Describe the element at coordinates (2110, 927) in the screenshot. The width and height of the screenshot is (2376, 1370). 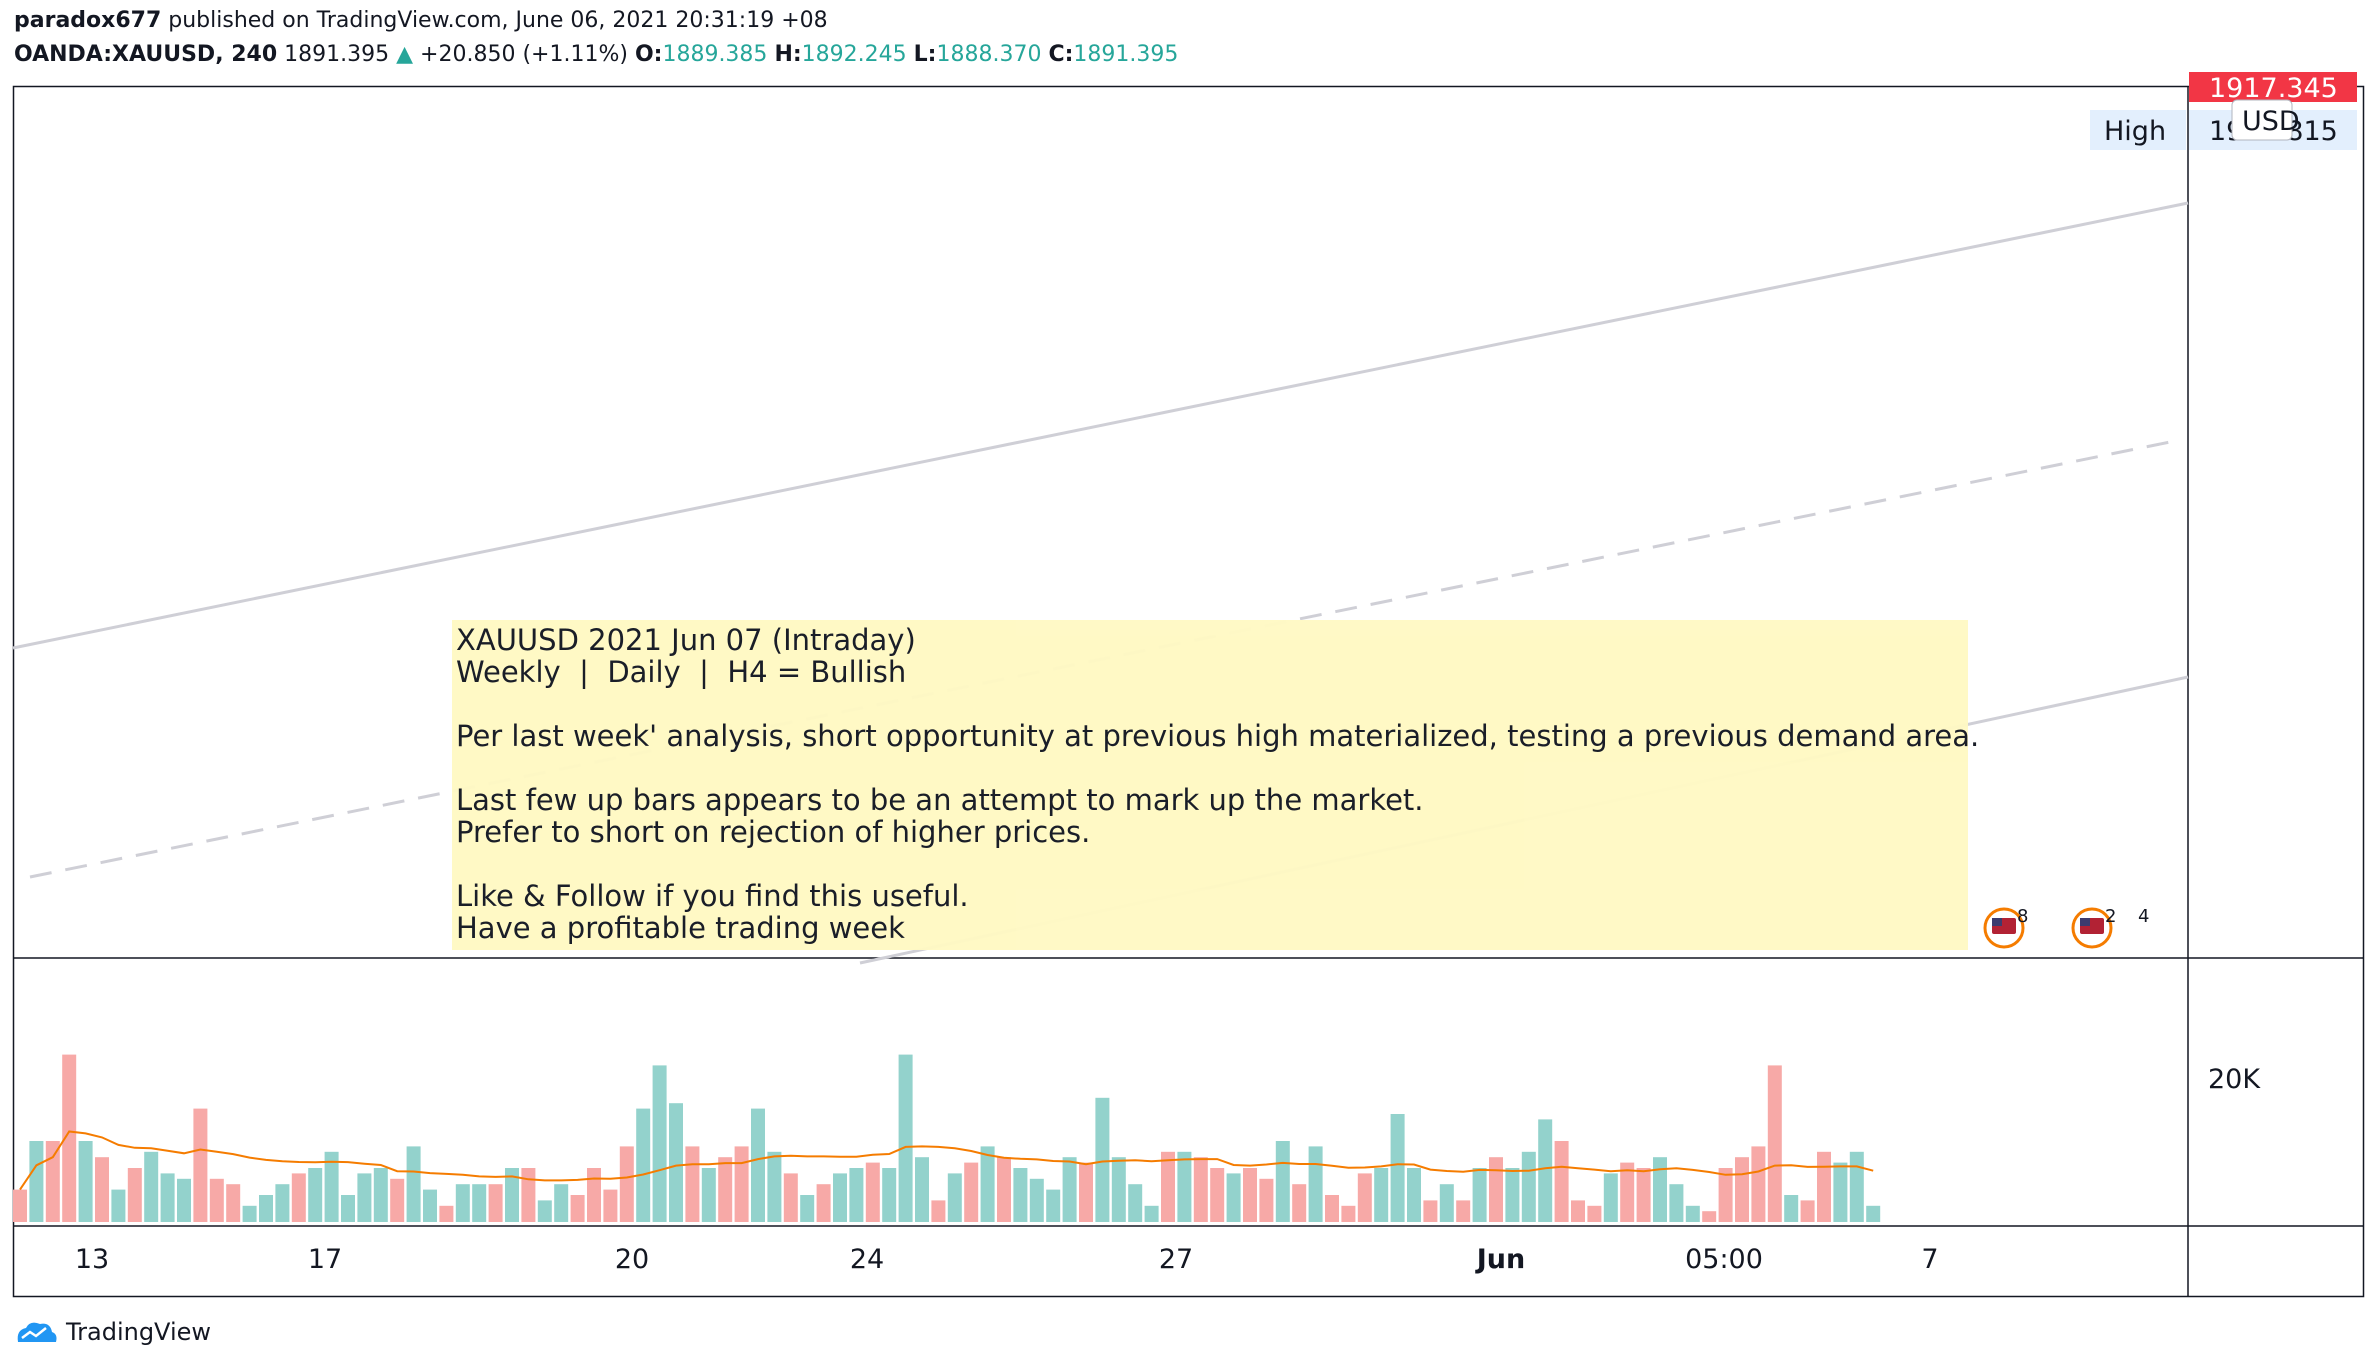
I see `other-events-flag-icon: 2 4` at that location.